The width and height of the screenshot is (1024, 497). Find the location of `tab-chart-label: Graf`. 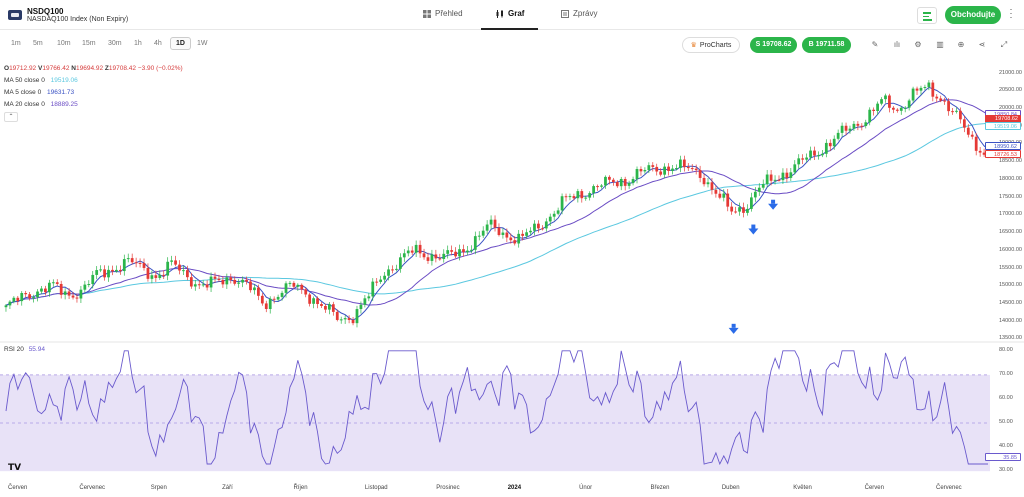

tab-chart-label: Graf is located at coordinates (516, 13).